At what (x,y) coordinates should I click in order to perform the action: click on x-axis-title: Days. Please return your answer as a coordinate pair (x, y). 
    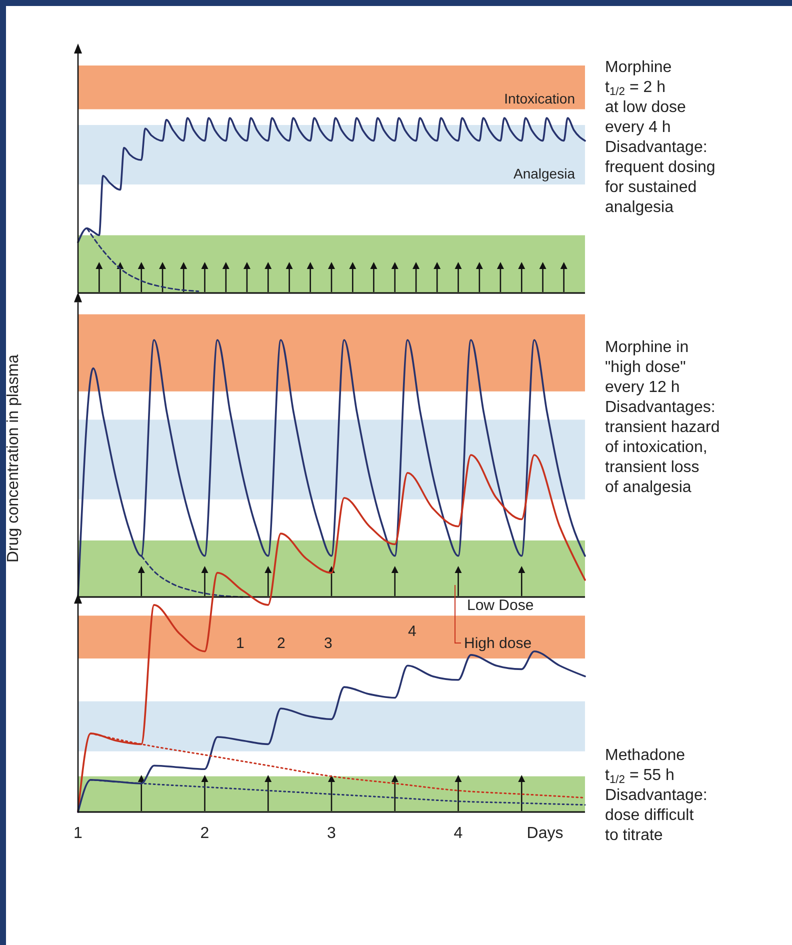
    Looking at the image, I should click on (545, 833).